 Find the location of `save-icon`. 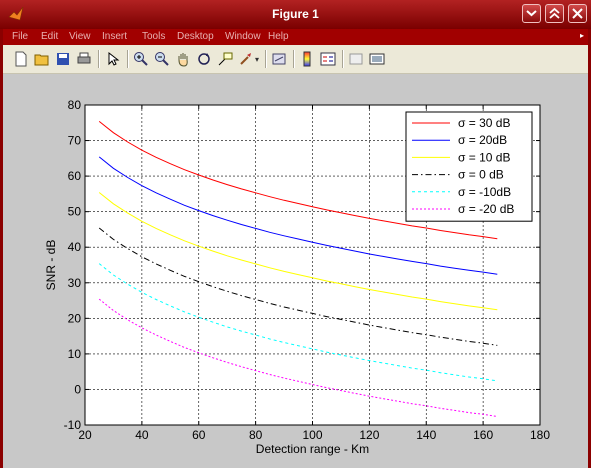

save-icon is located at coordinates (63, 59).